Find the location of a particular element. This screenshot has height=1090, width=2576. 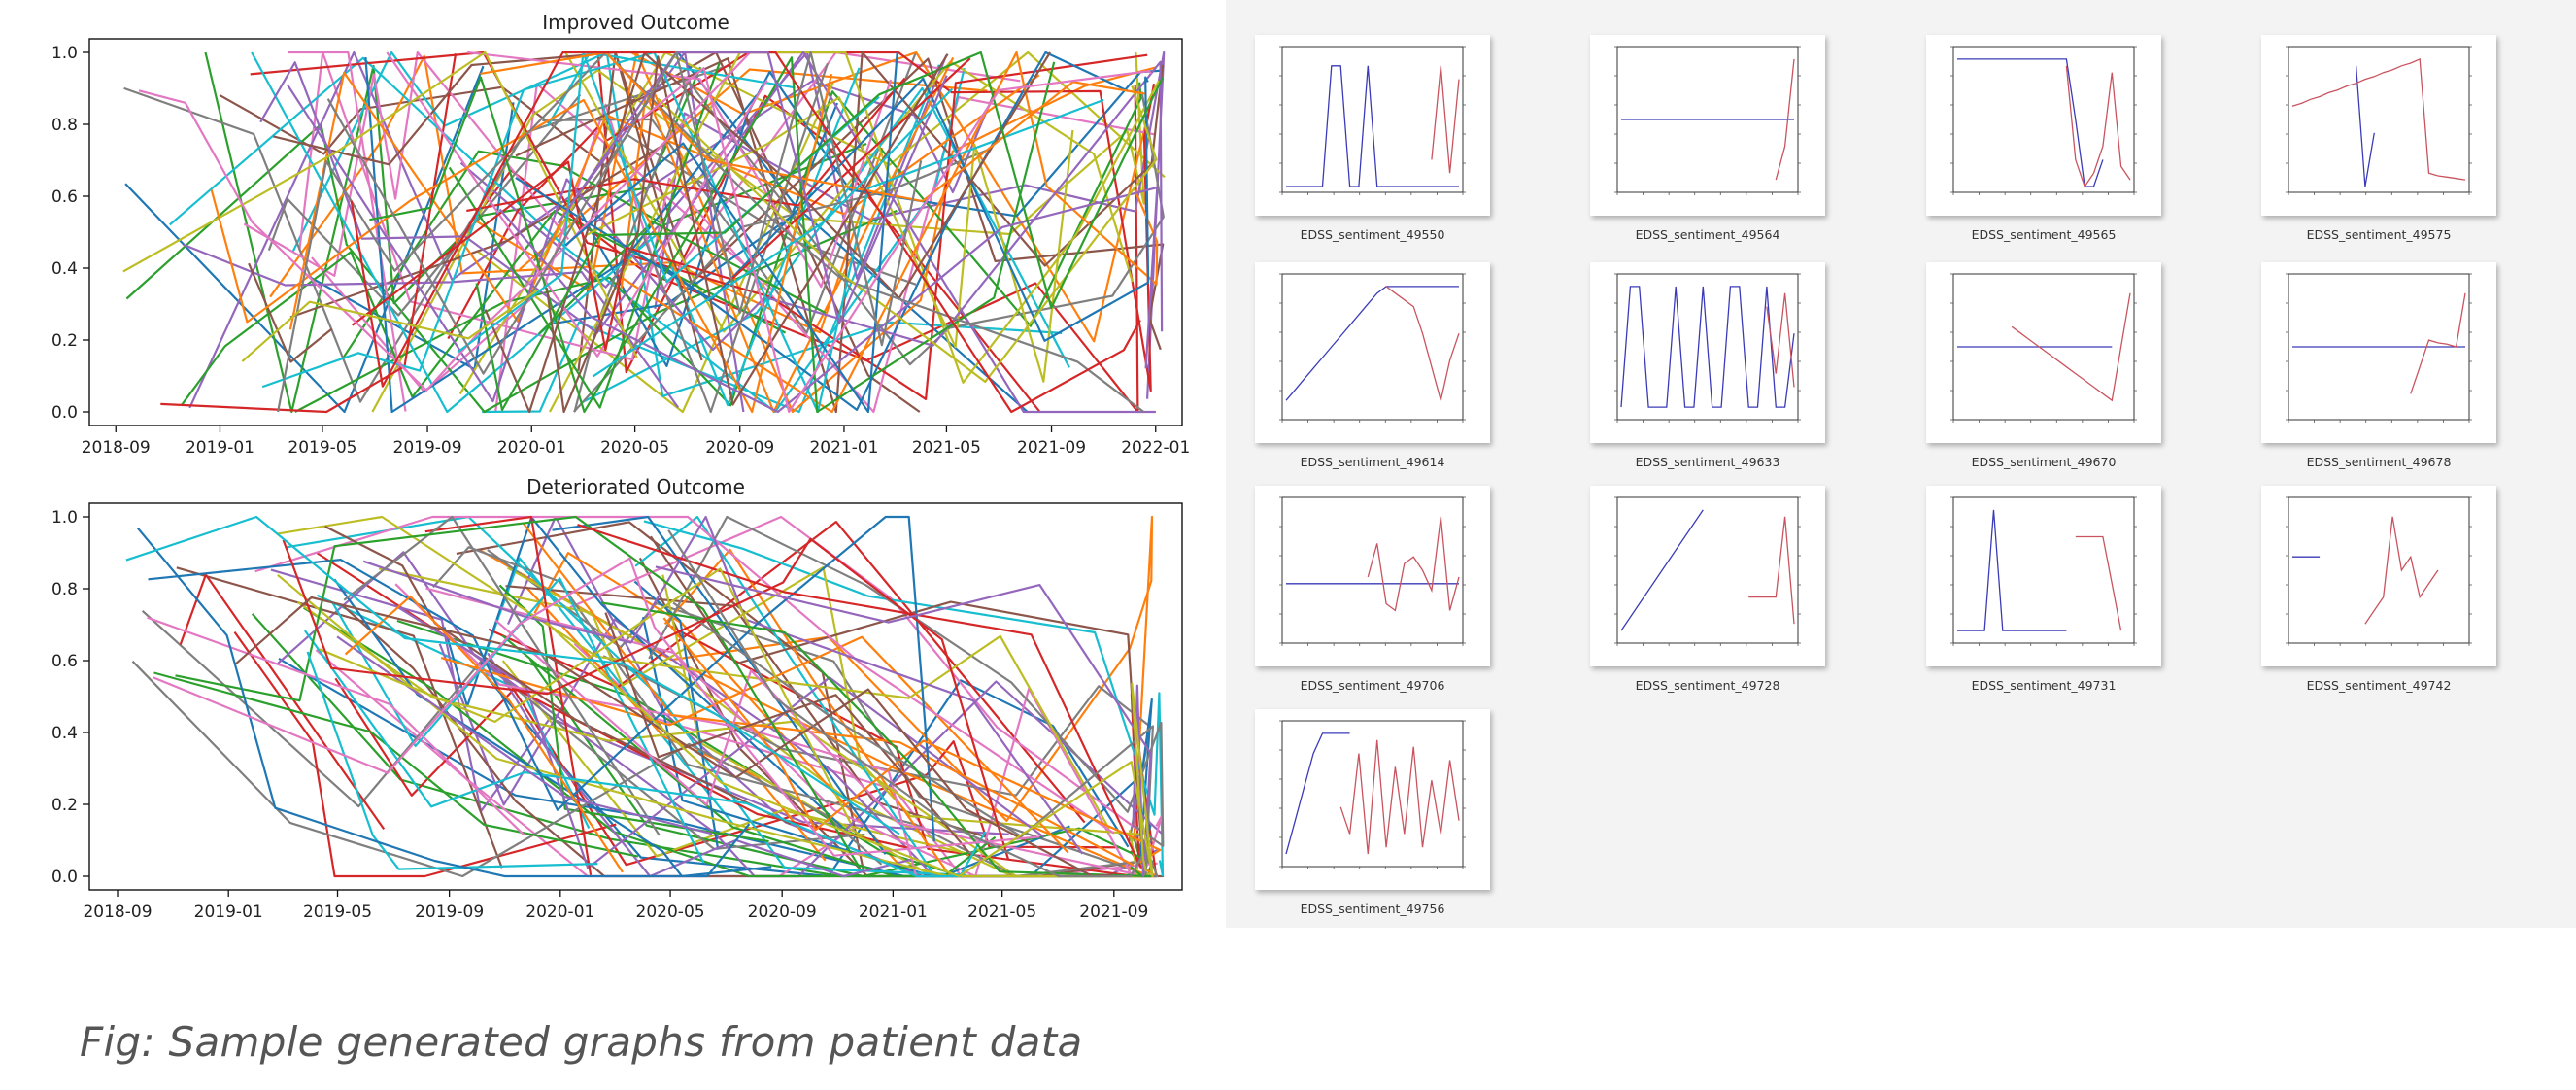

thumbnail-label: EDSS_sentiment_49728 is located at coordinates (1707, 685).